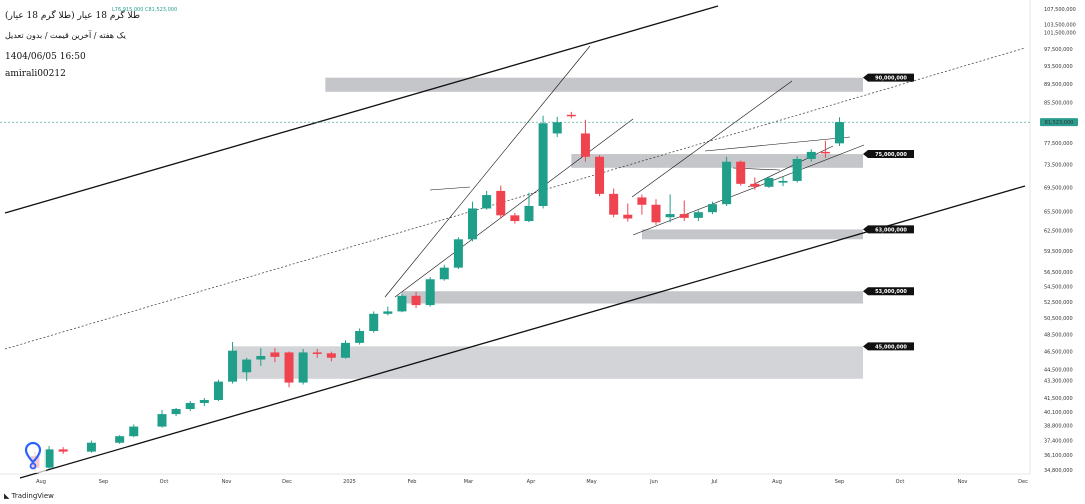 This screenshot has height=504, width=1085. Describe the element at coordinates (839, 482) in the screenshot. I see `time-tick-label: Sep` at that location.